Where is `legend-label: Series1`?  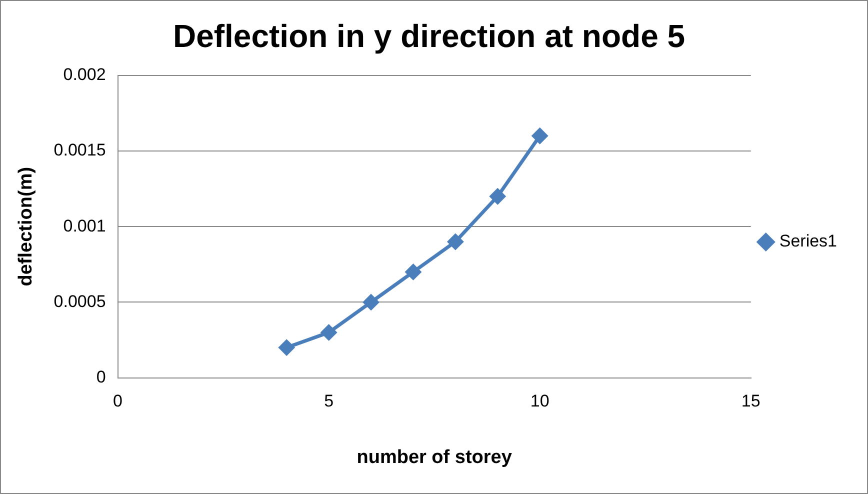 legend-label: Series1 is located at coordinates (808, 241).